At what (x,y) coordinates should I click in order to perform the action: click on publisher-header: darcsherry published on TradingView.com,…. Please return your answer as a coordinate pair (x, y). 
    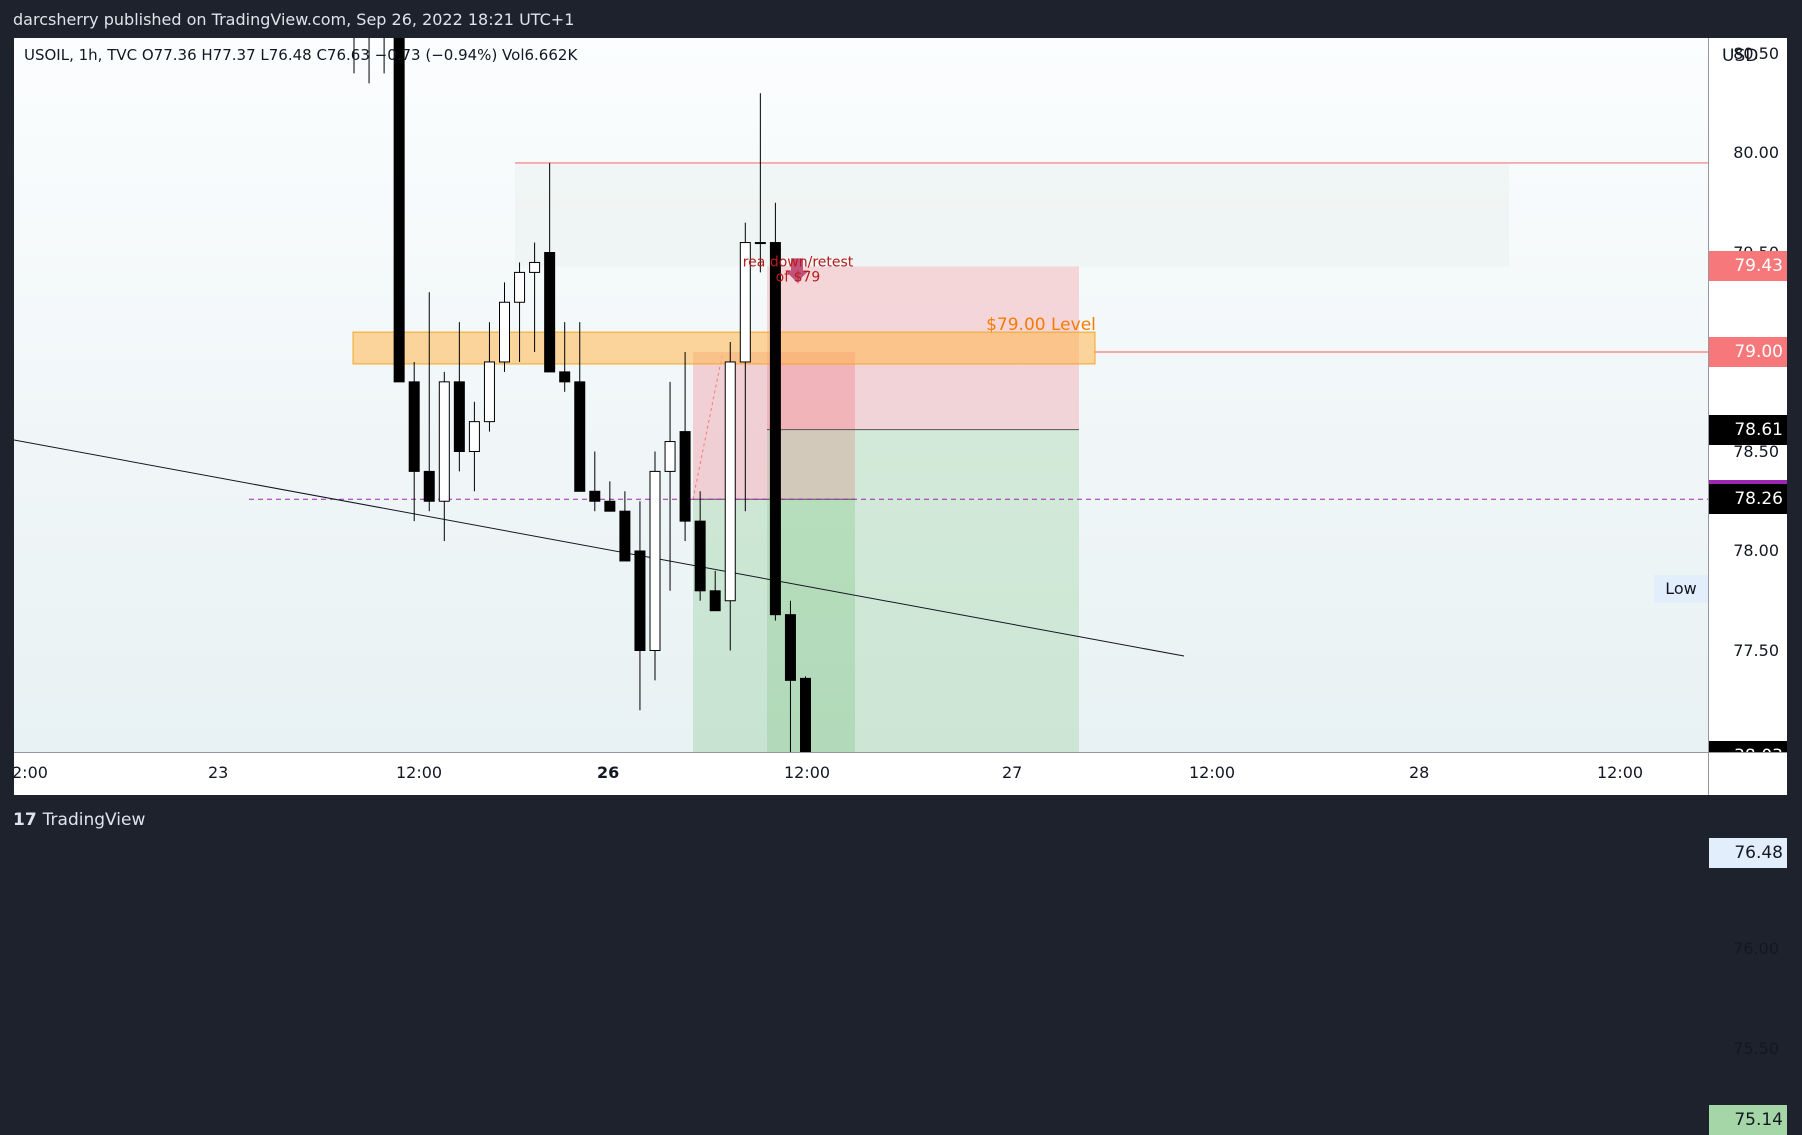
    Looking at the image, I should click on (294, 19).